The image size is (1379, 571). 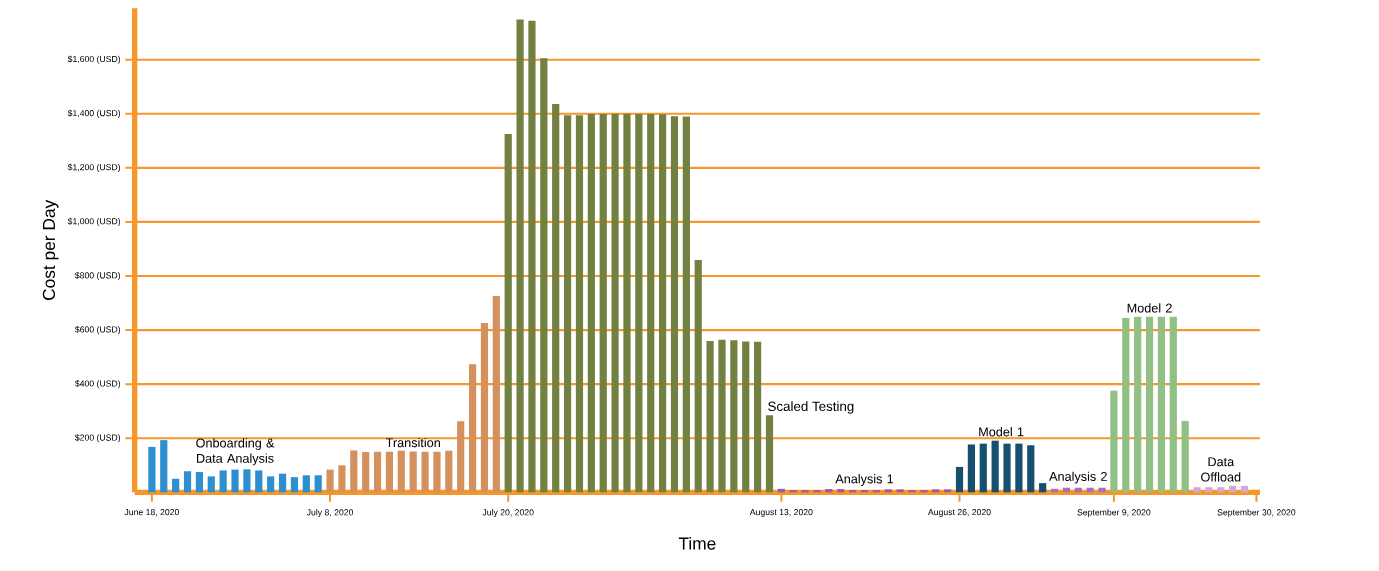 I want to click on series-label: Model 1, so click(x=1001, y=432).